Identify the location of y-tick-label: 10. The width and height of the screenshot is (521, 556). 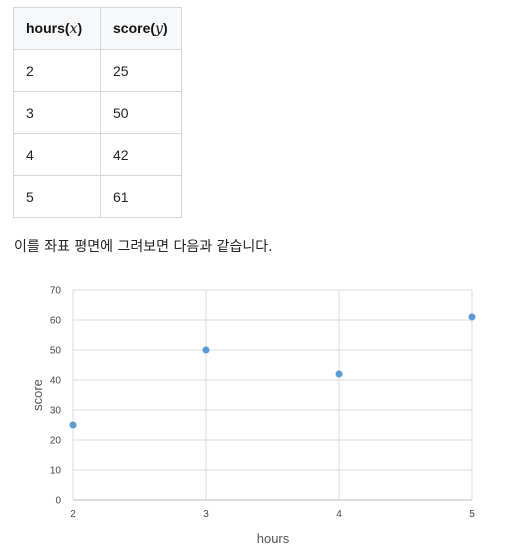
(56, 471).